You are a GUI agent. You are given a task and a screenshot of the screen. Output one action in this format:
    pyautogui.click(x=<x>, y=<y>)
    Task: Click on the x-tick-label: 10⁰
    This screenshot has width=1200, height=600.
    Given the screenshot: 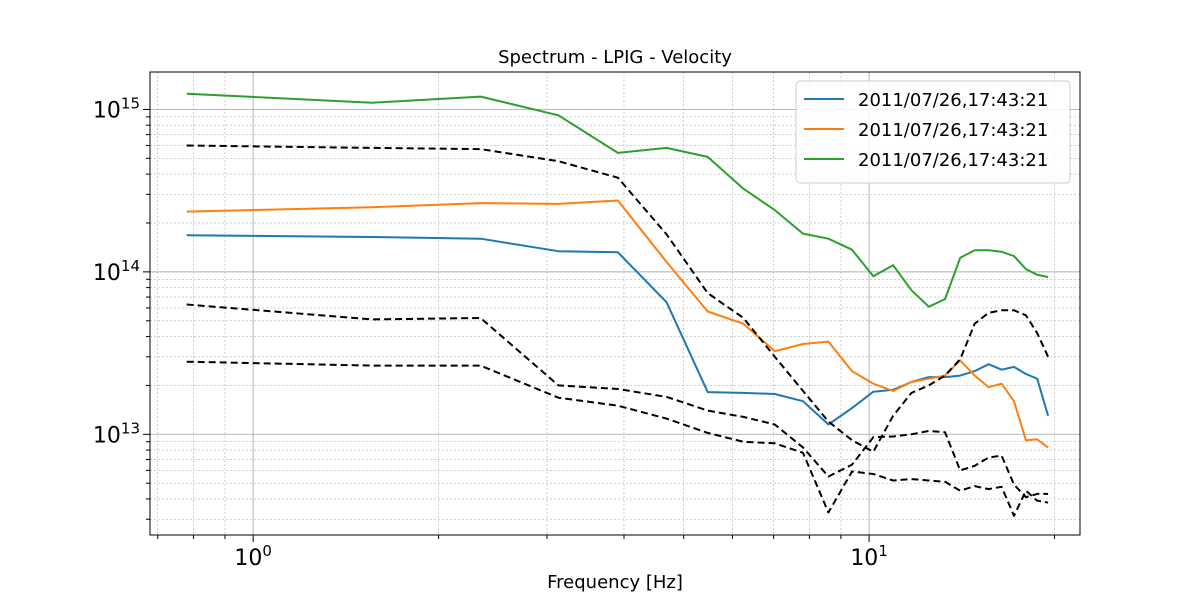 What is the action you would take?
    pyautogui.click(x=253, y=556)
    